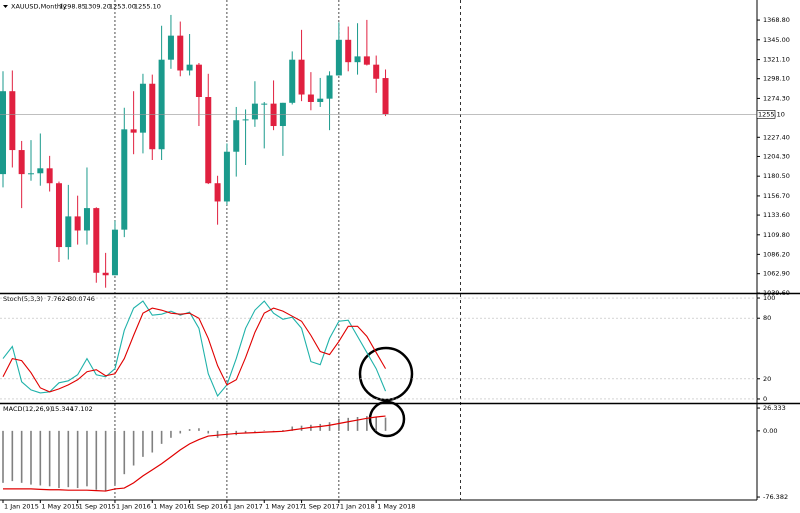 This screenshot has width=800, height=513. Describe the element at coordinates (81, 409) in the screenshot. I see `macd-signal-value: 17.102` at that location.